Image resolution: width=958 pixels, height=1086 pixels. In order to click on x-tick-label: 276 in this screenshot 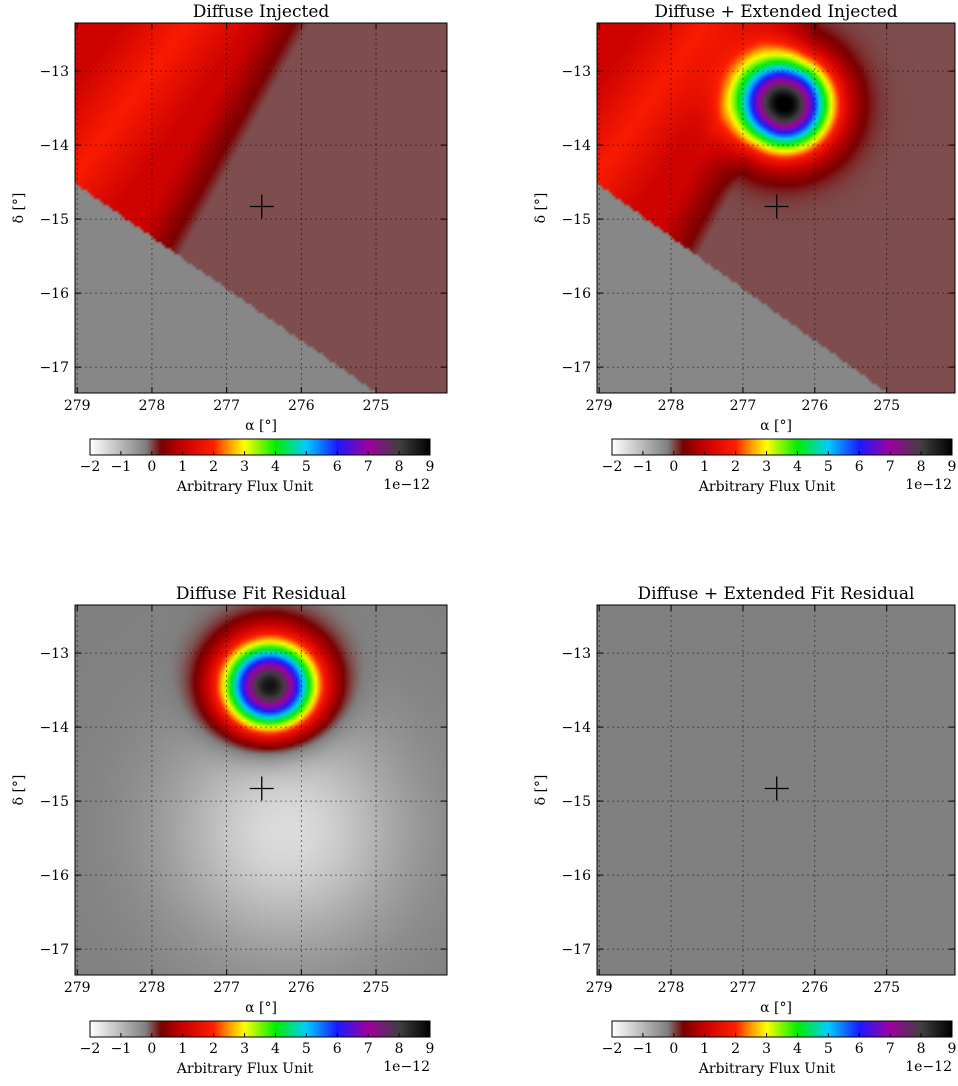, I will do `click(301, 406)`.